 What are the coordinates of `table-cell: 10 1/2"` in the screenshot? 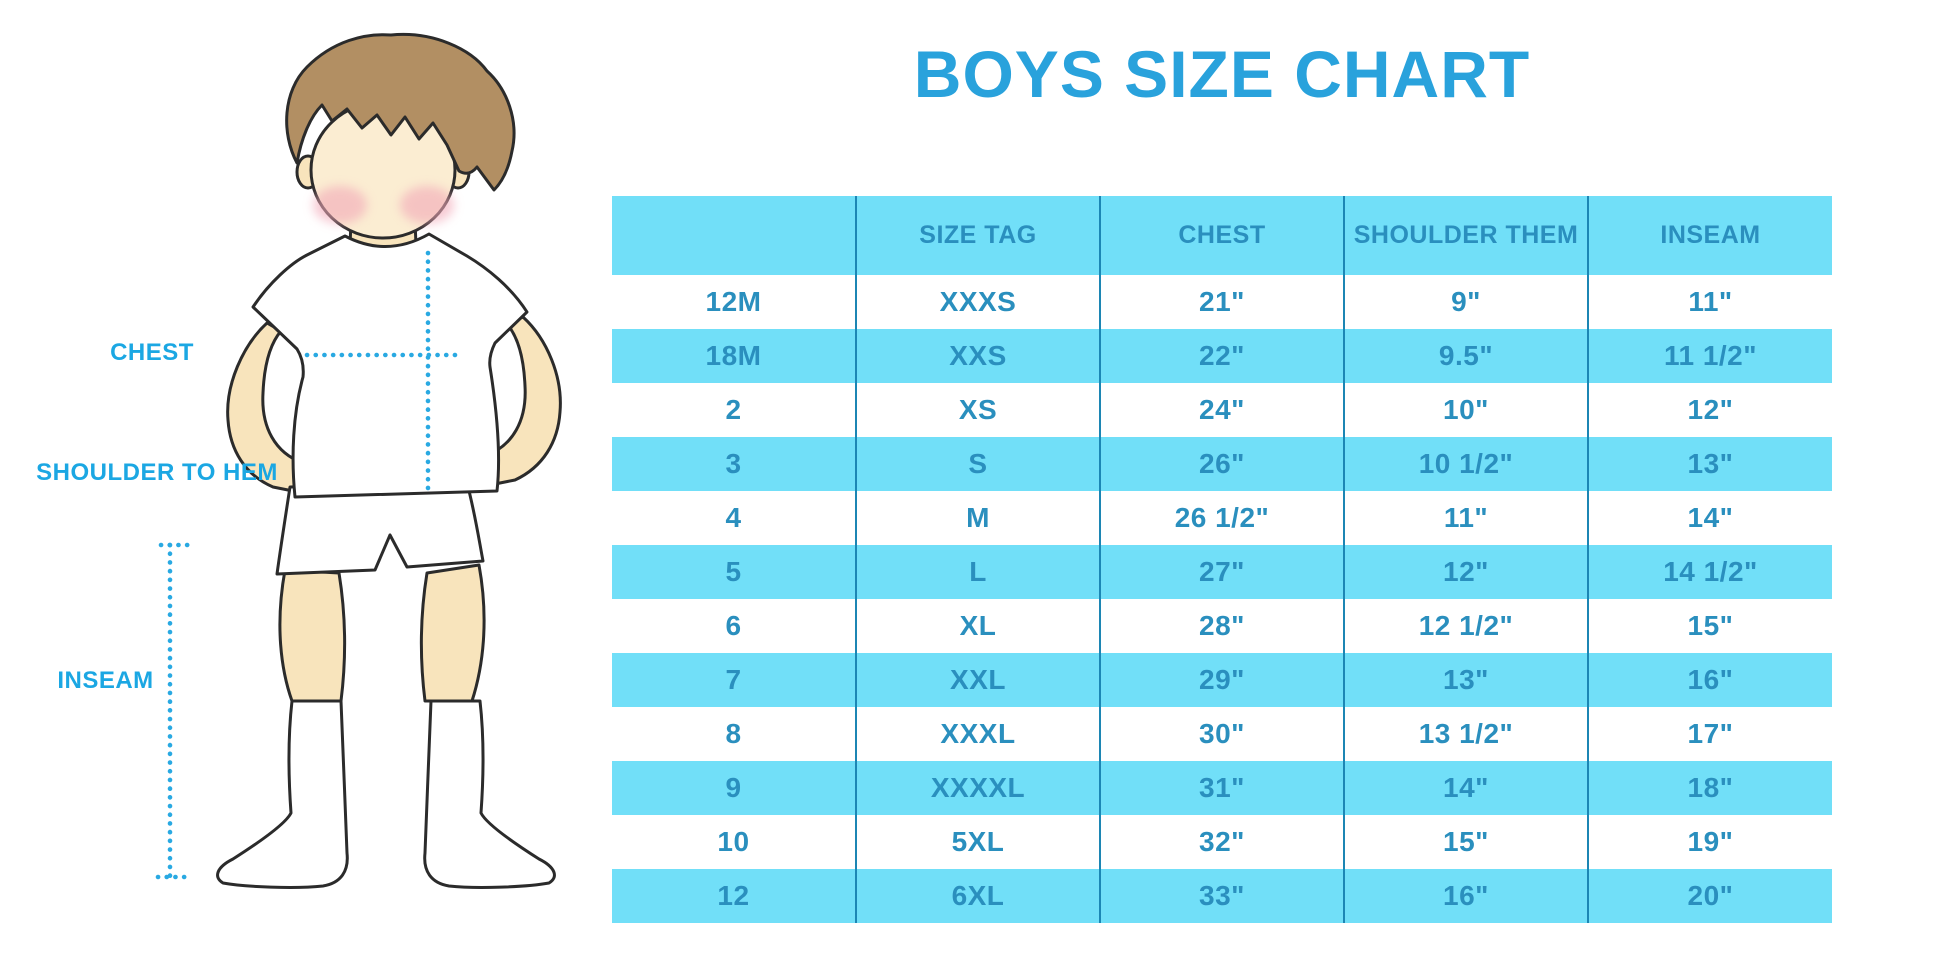 It's located at (1466, 464).